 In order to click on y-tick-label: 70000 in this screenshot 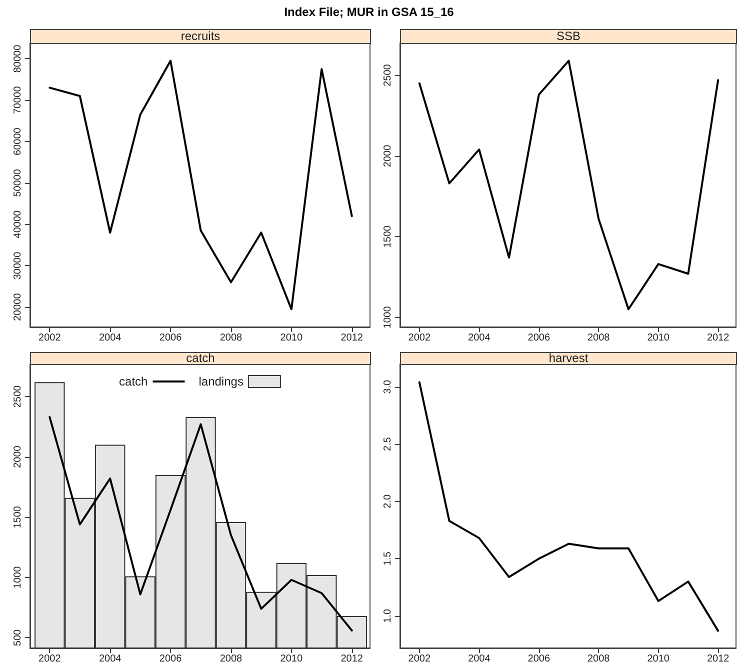, I will do `click(18, 100)`.